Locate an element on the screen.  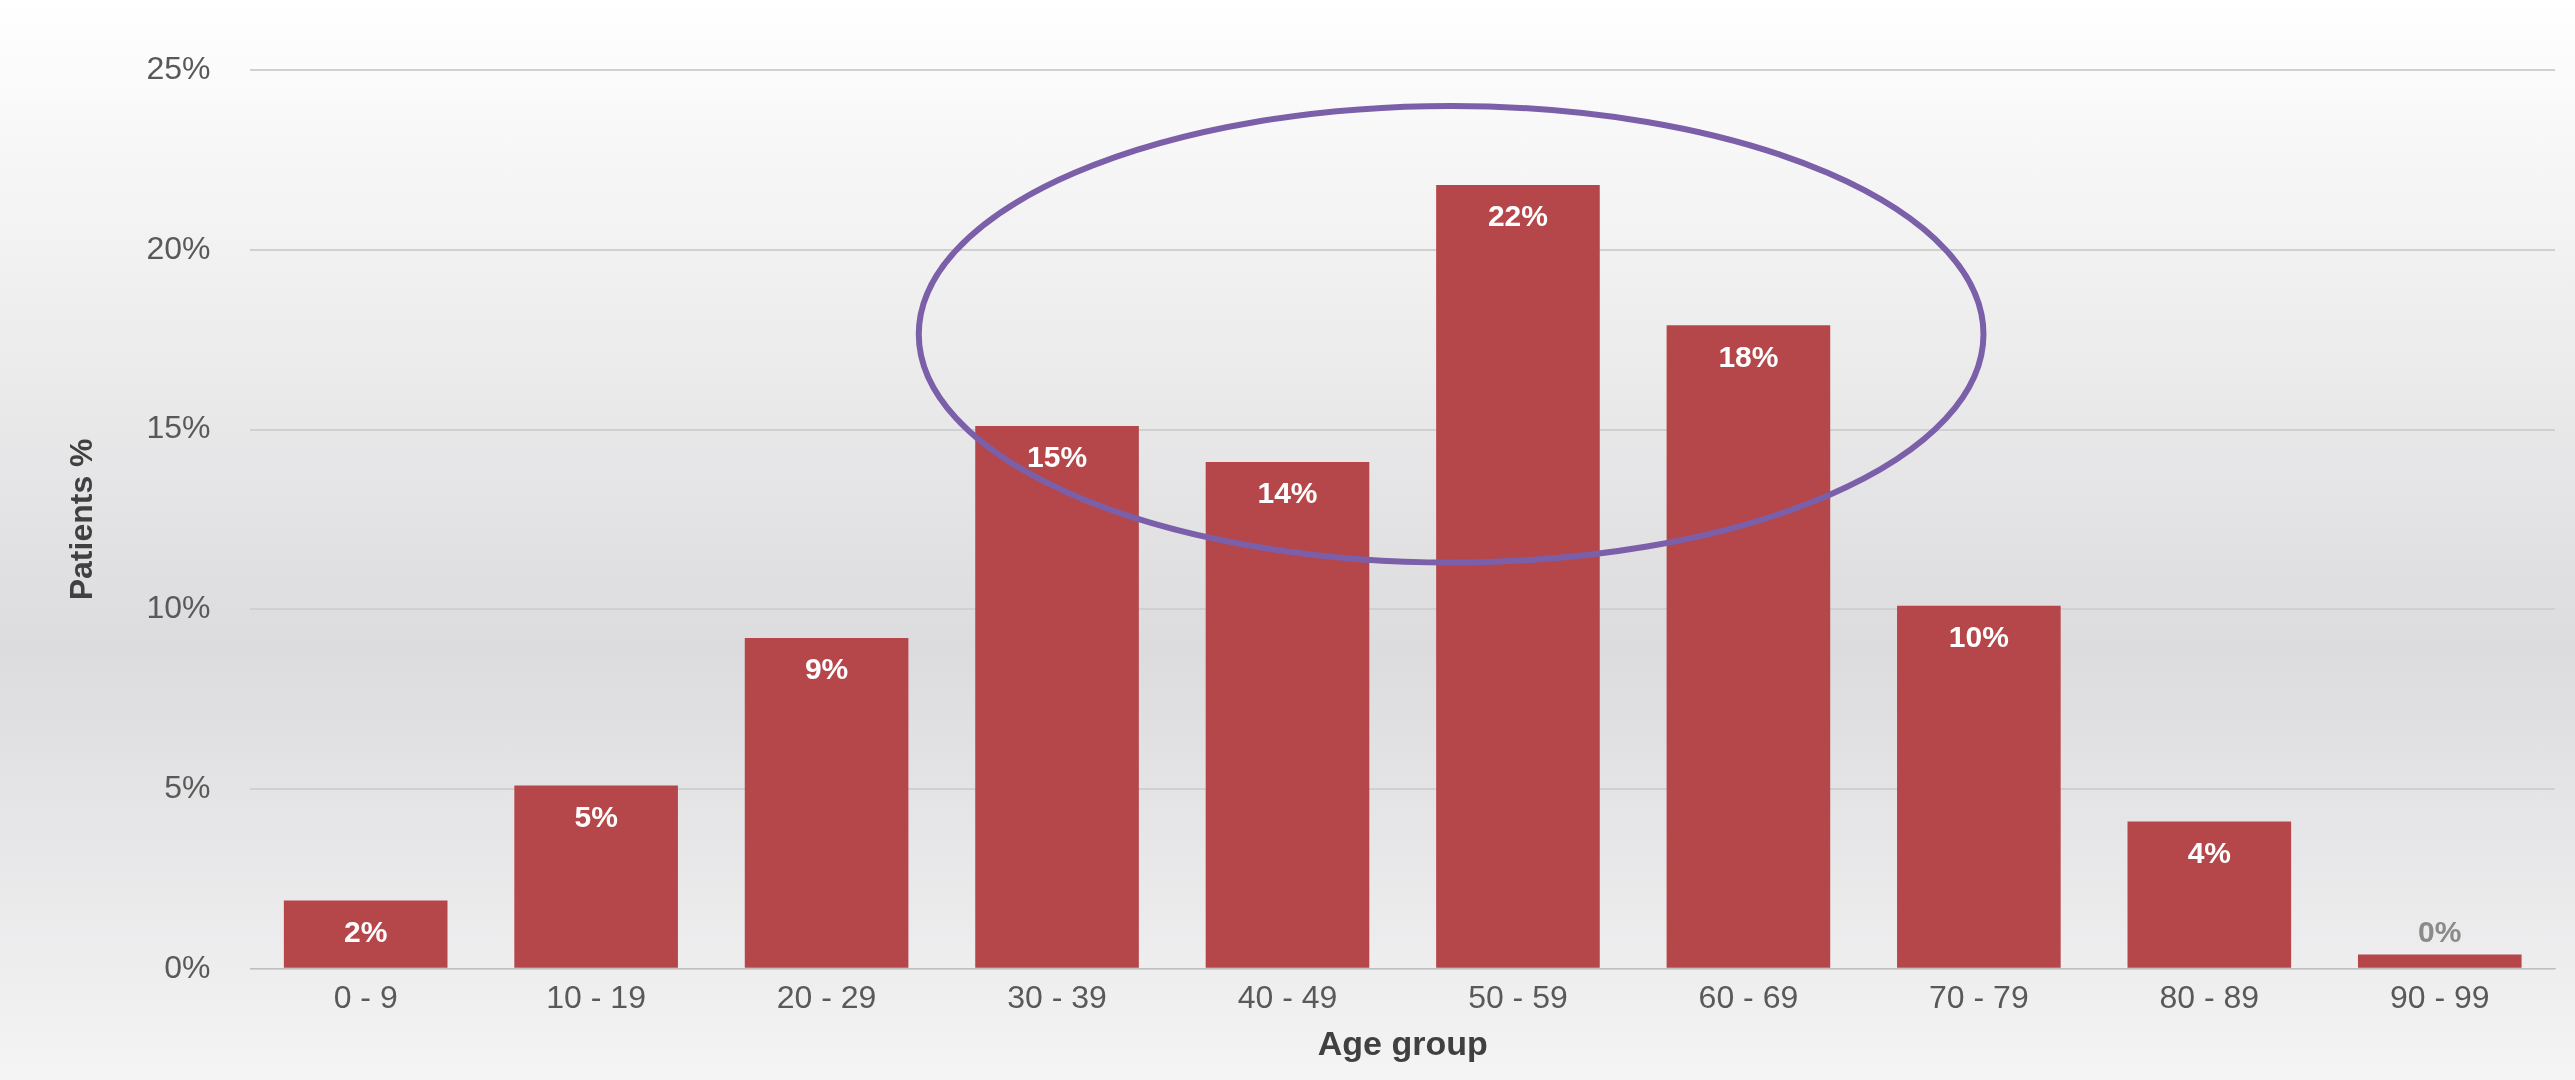
y-tick-label: 0% is located at coordinates (187, 966).